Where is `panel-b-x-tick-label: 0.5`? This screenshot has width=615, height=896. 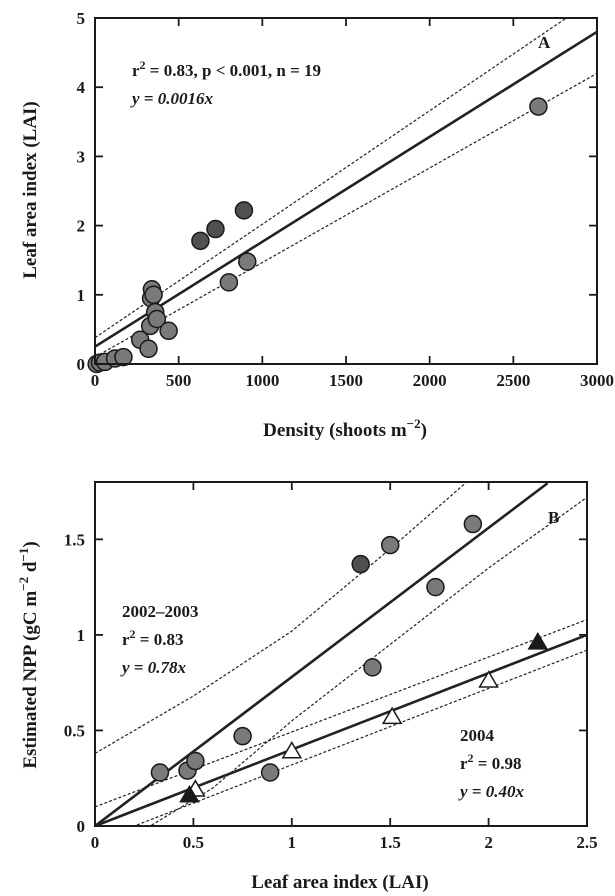 panel-b-x-tick-label: 0.5 is located at coordinates (193, 842).